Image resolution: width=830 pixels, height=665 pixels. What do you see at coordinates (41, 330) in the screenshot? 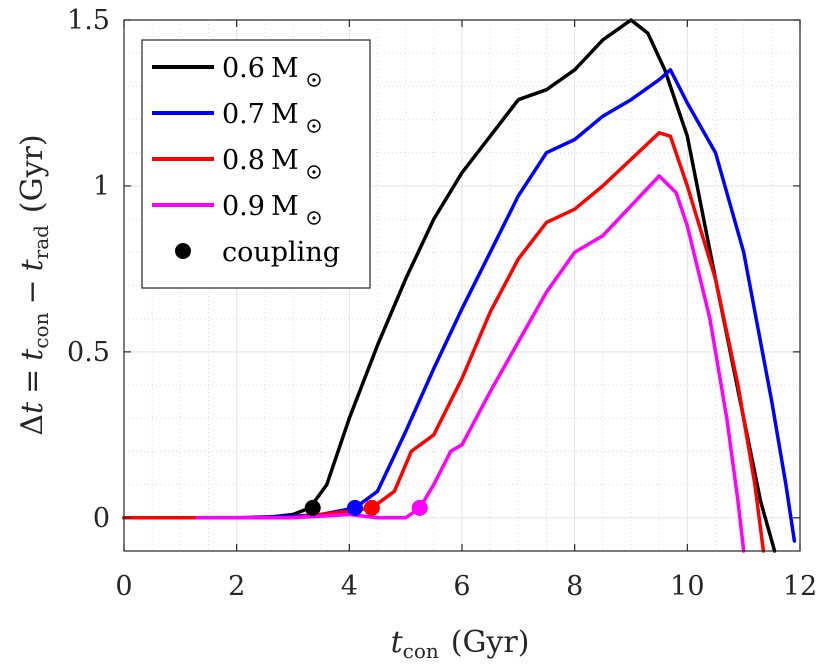
I see `ylabel-sub2: con` at bounding box center [41, 330].